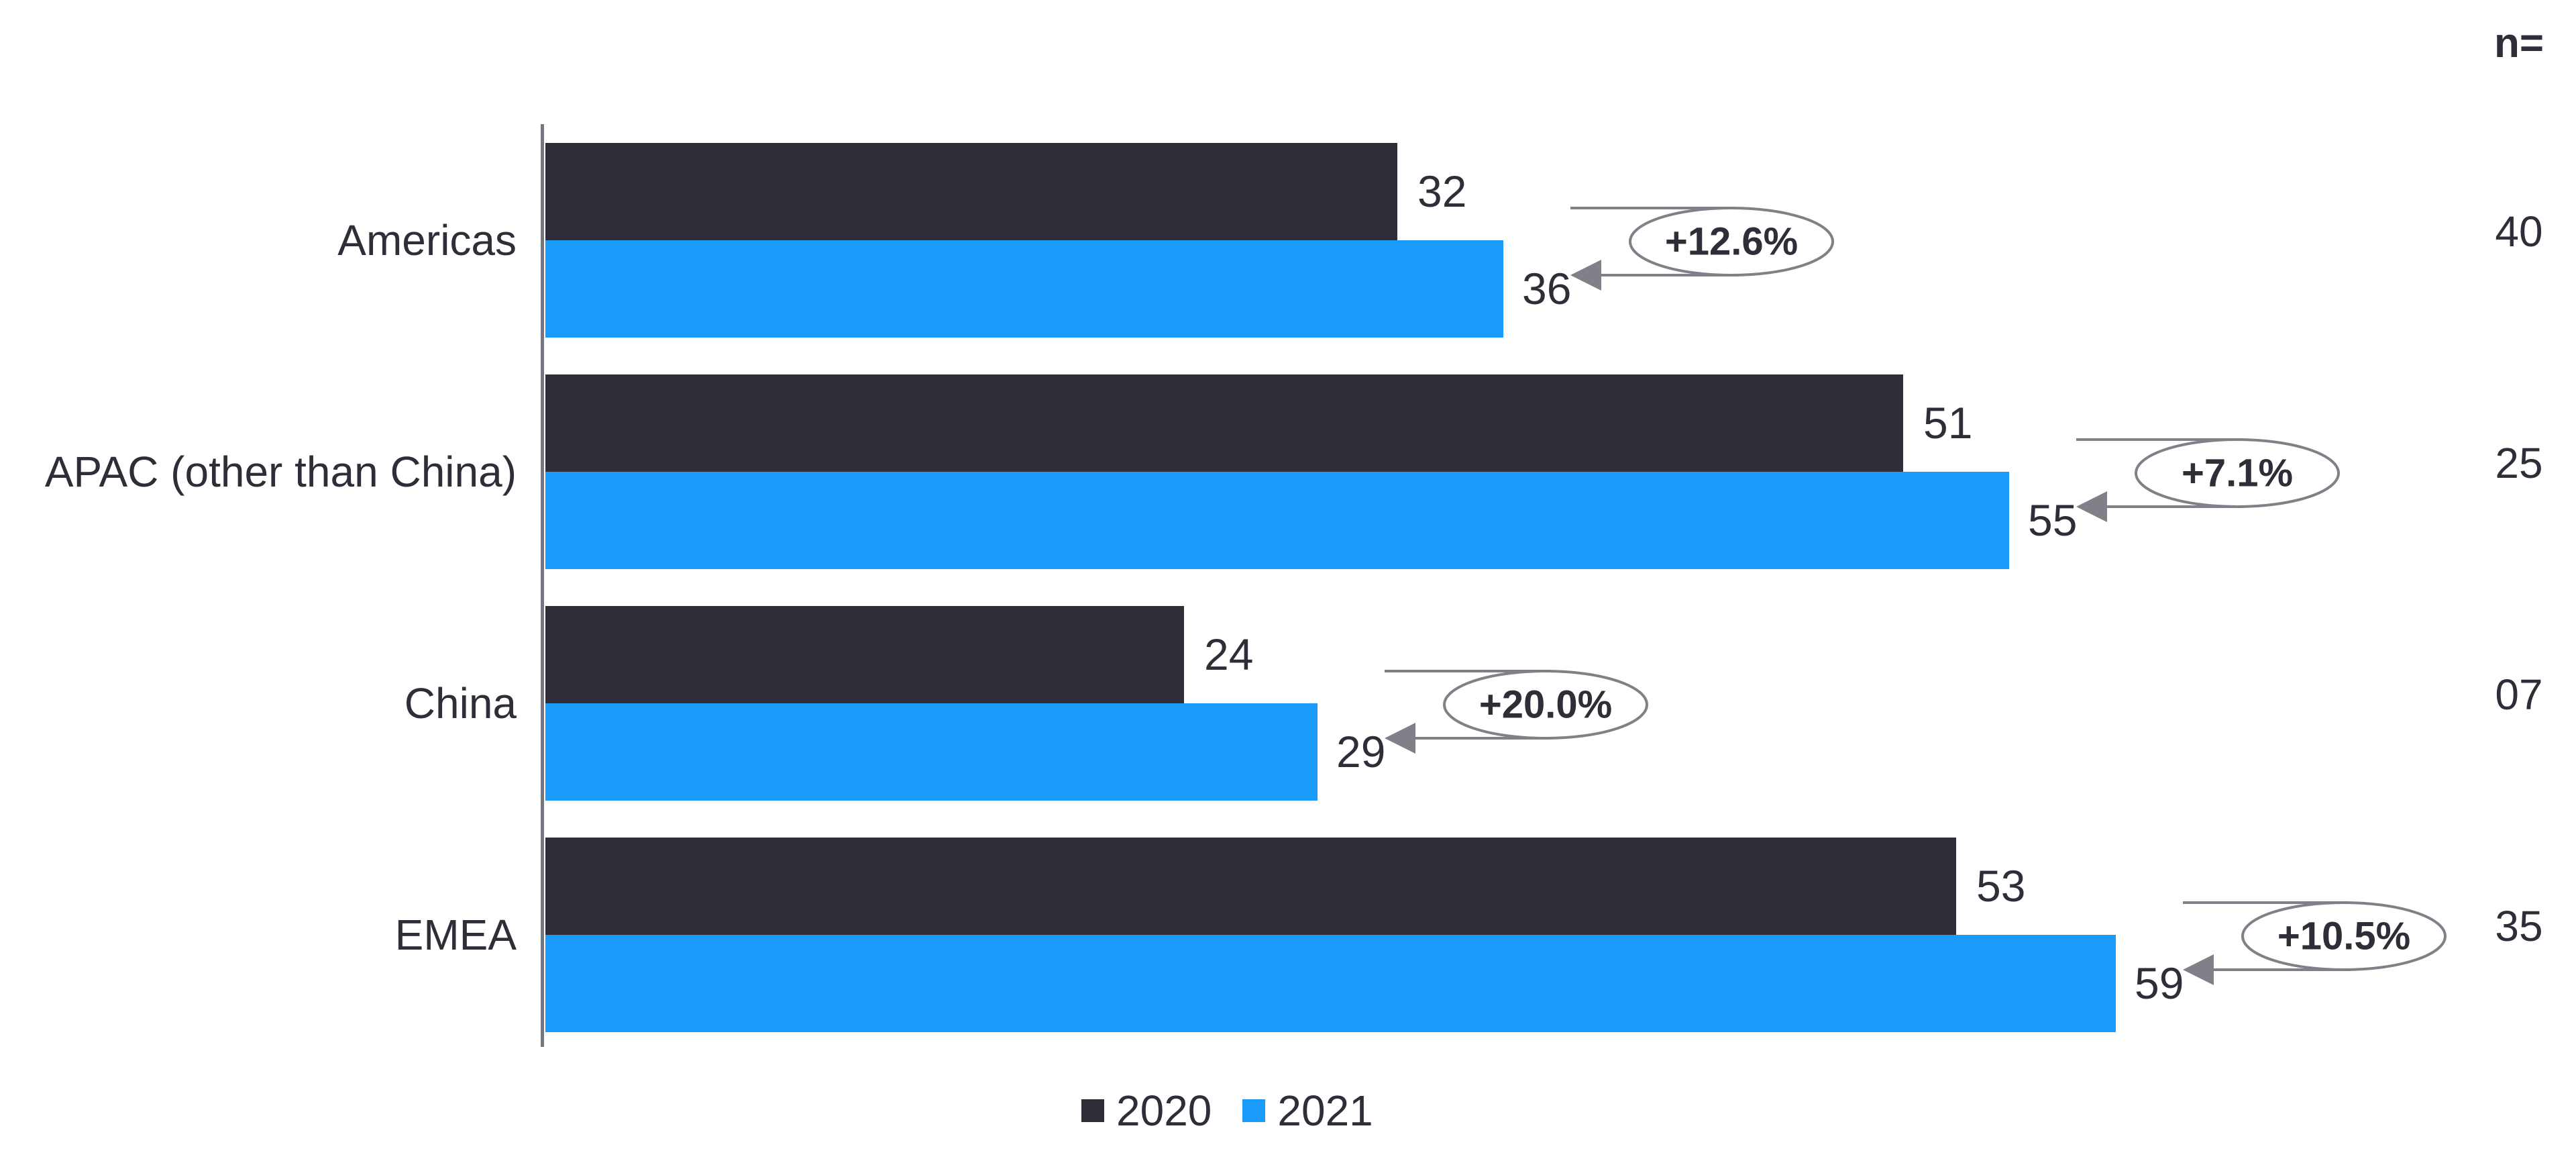 Image resolution: width=2576 pixels, height=1161 pixels. I want to click on value-label-2020: 53, so click(2001, 886).